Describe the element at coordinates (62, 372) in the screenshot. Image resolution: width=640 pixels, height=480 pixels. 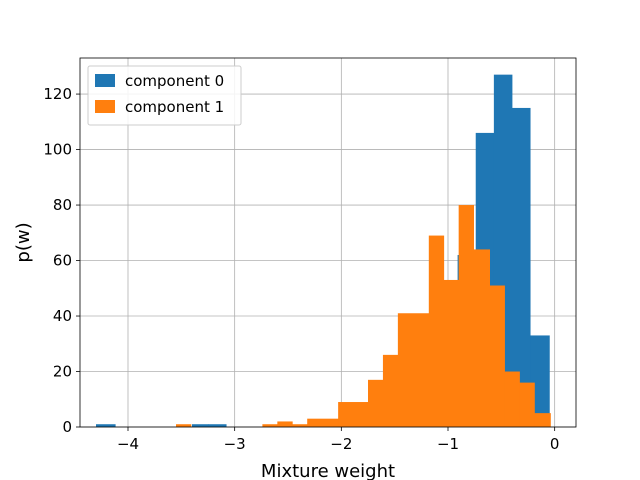
I see `y-tick-label: 20` at that location.